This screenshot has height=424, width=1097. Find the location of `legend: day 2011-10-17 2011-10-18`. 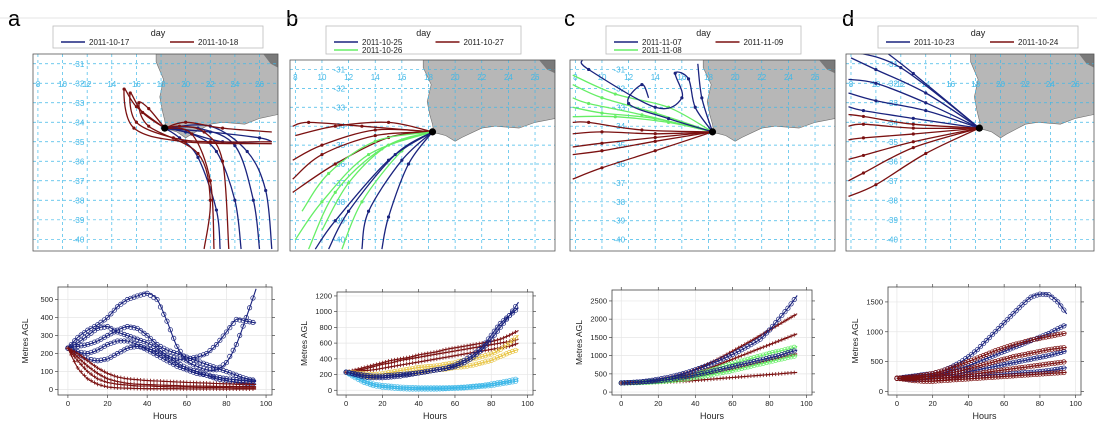

legend: day 2011-10-17 2011-10-18 is located at coordinates (158, 37).